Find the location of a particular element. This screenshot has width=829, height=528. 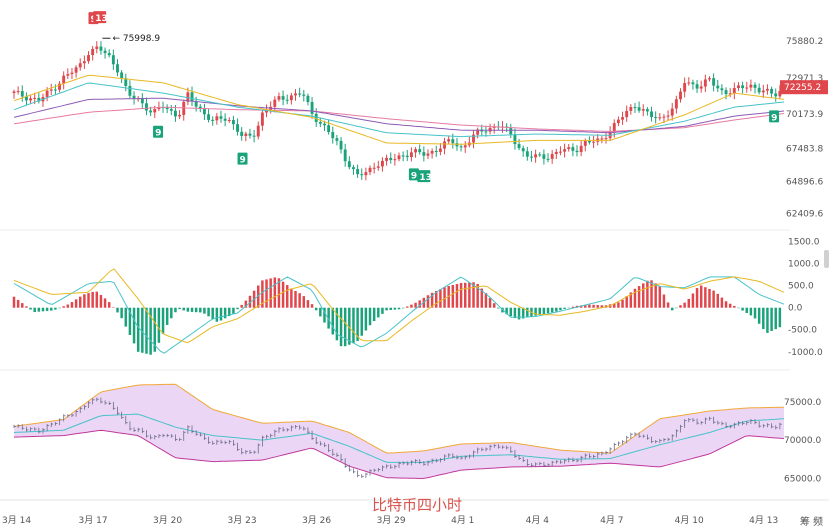

last-price-label: 72255.2 is located at coordinates (802, 88).